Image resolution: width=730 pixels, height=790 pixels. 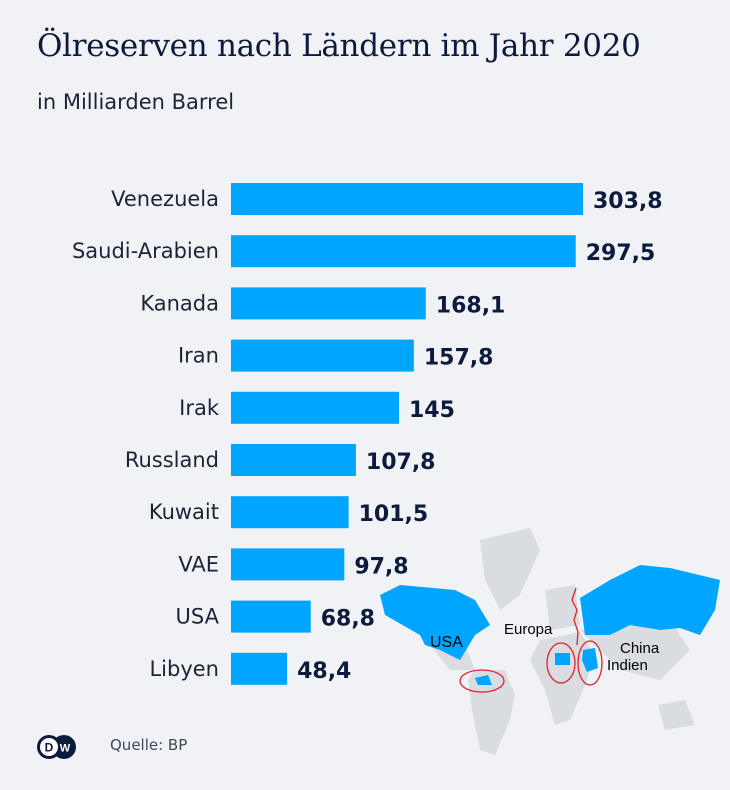 I want to click on value-label: 145, so click(x=432, y=410).